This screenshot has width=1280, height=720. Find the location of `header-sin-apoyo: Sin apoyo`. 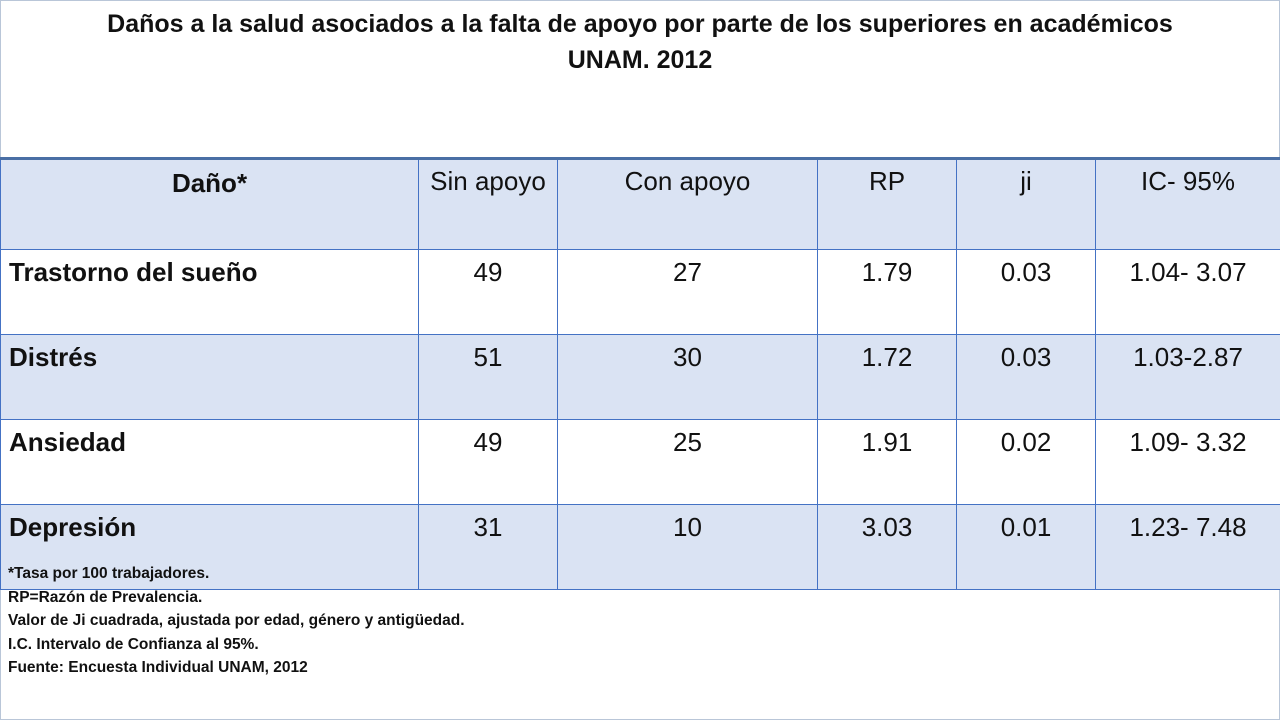

header-sin-apoyo: Sin apoyo is located at coordinates (488, 203).